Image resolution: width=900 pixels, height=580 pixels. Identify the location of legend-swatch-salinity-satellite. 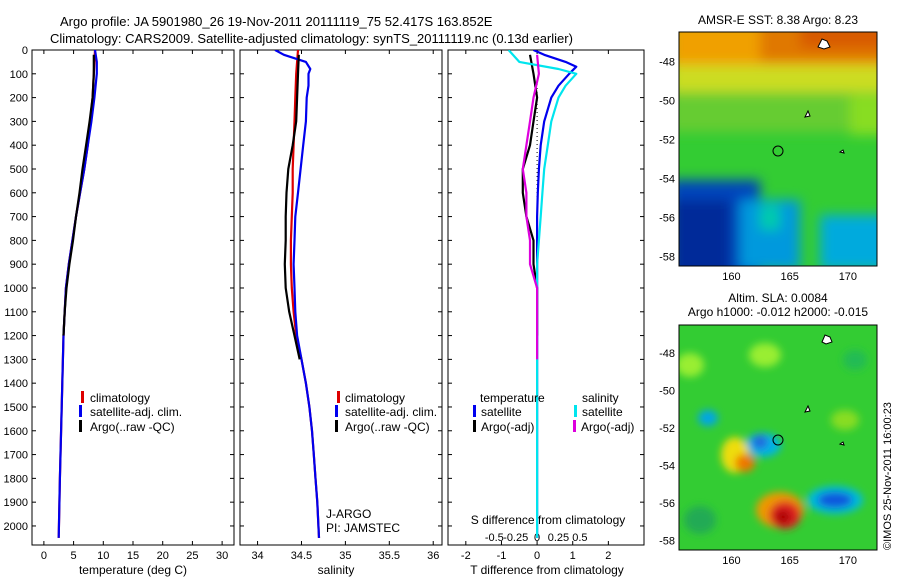
(575, 411).